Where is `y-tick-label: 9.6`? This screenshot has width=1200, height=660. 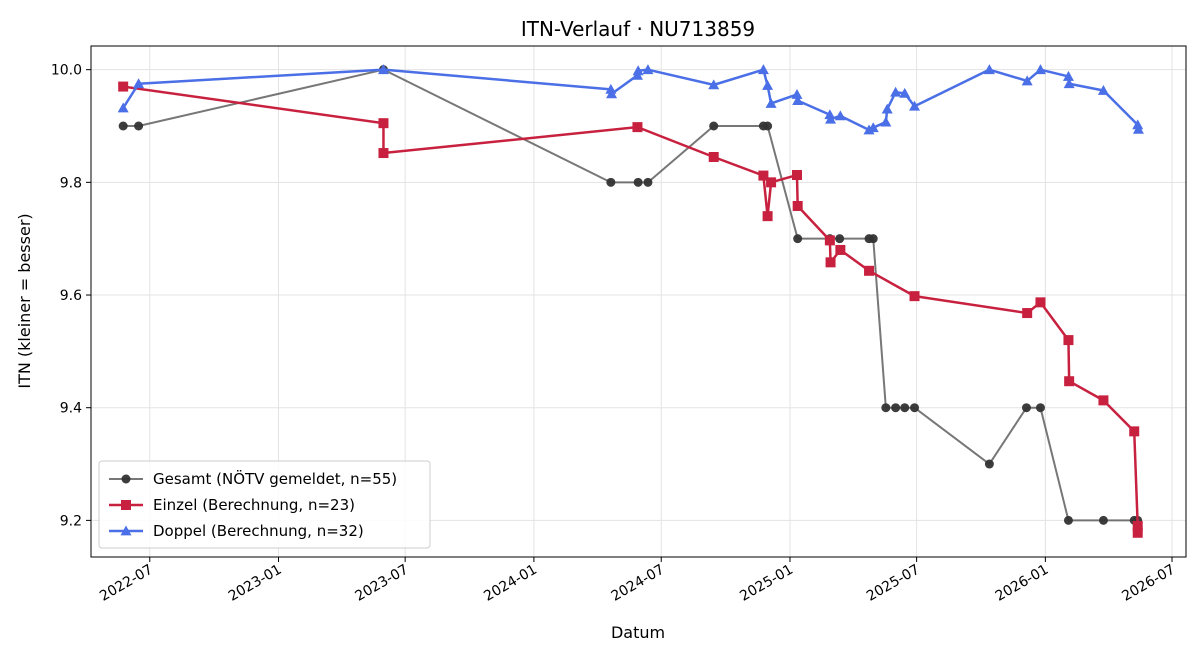 y-tick-label: 9.6 is located at coordinates (71, 296).